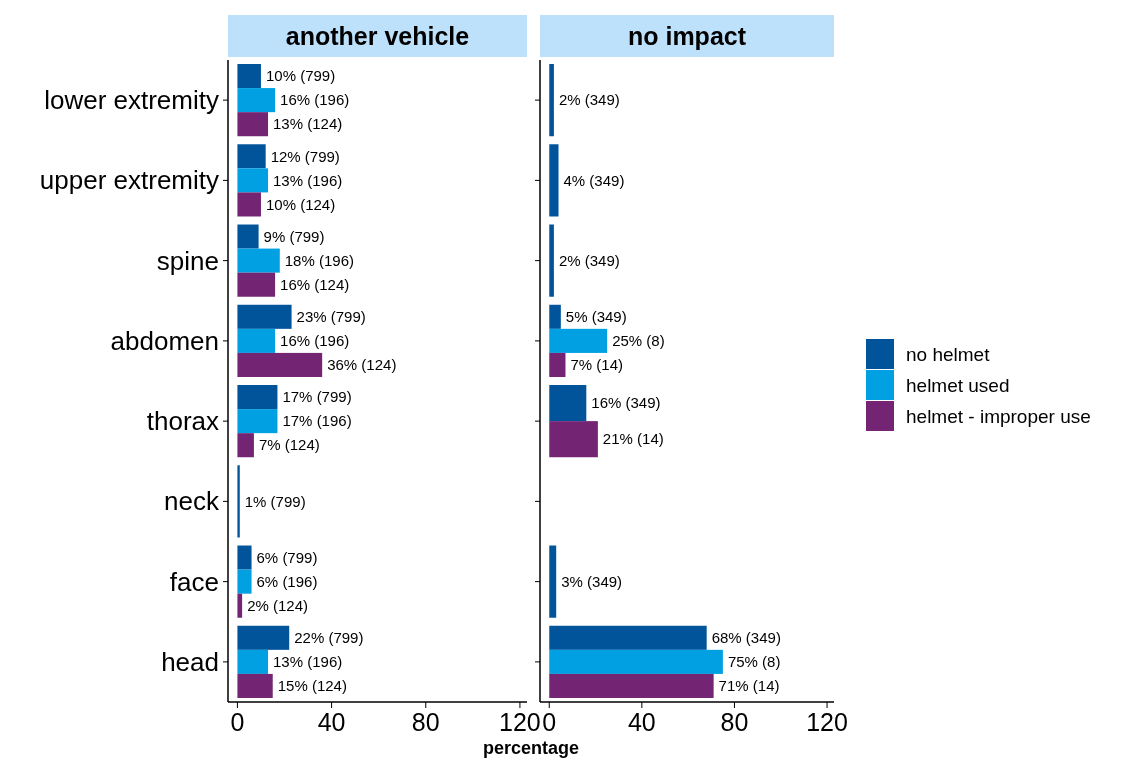 The image size is (1125, 762). What do you see at coordinates (294, 236) in the screenshot?
I see `data-label: 9% (799)` at bounding box center [294, 236].